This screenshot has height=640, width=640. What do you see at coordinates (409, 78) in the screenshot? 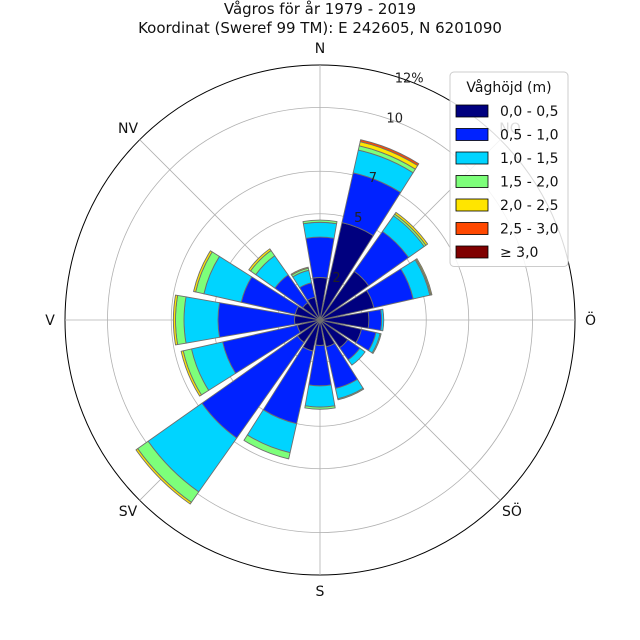
I see `radial-tick-label: 12%` at bounding box center [409, 78].